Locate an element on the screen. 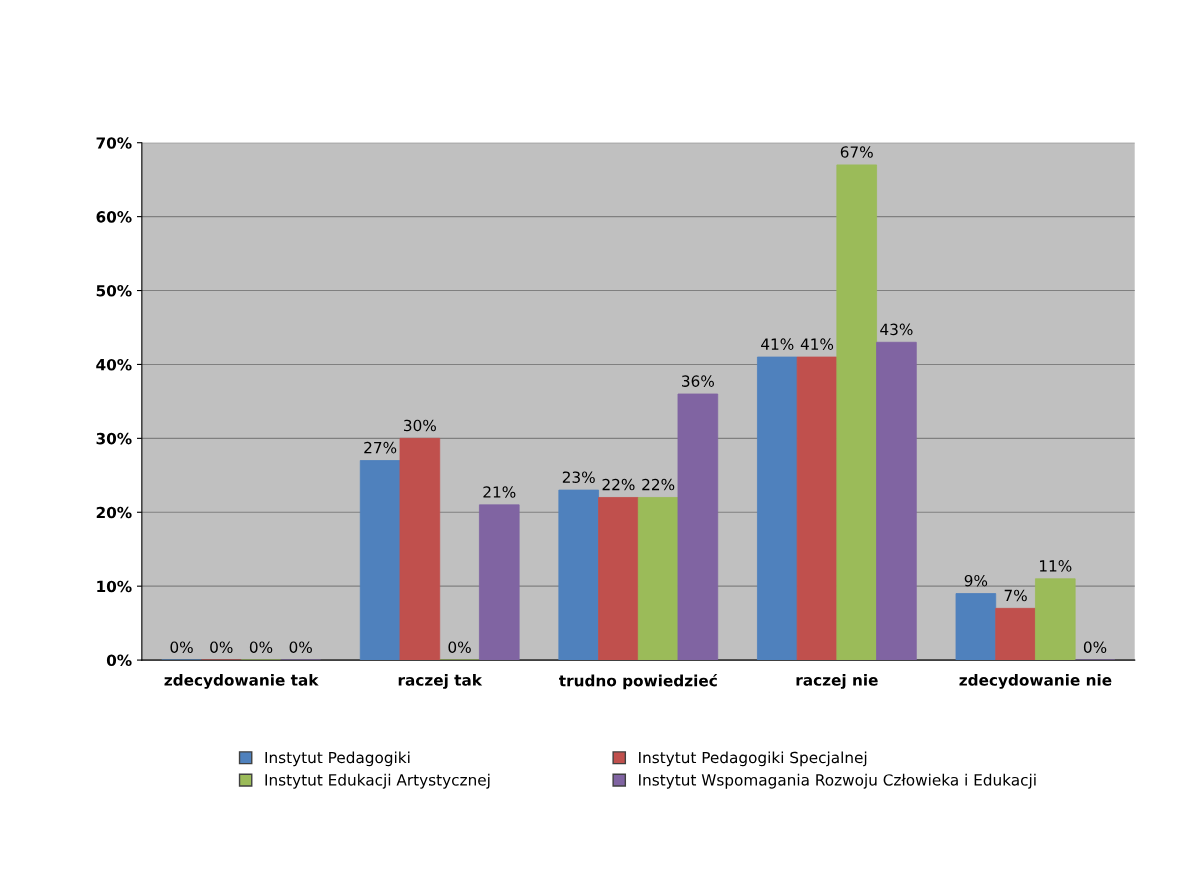 This screenshot has width=1182, height=892. legend-label: Instytut Edukacji Artystycznej is located at coordinates (377, 781).